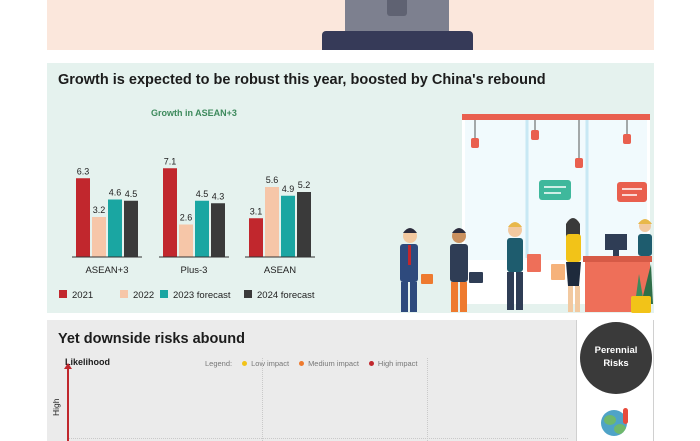  I want to click on legend-dot-low, so click(245, 363).